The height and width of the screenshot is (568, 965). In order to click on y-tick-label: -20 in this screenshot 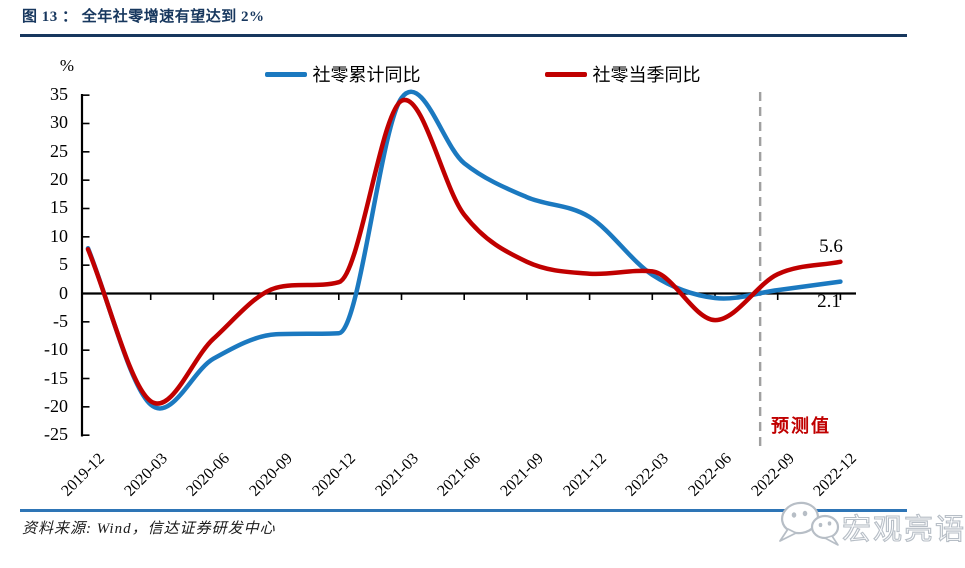, I will do `click(56, 405)`.